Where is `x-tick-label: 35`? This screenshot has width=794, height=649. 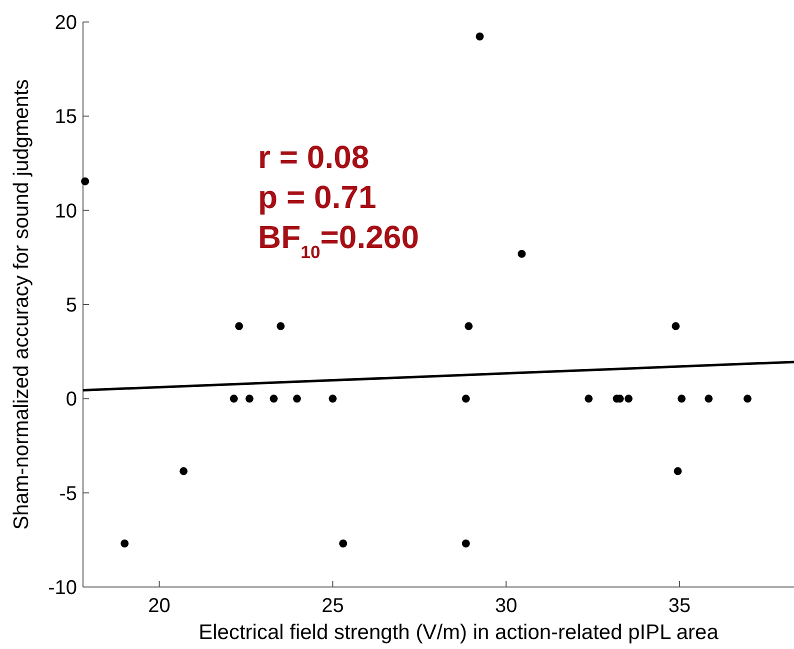 x-tick-label: 35 is located at coordinates (679, 606).